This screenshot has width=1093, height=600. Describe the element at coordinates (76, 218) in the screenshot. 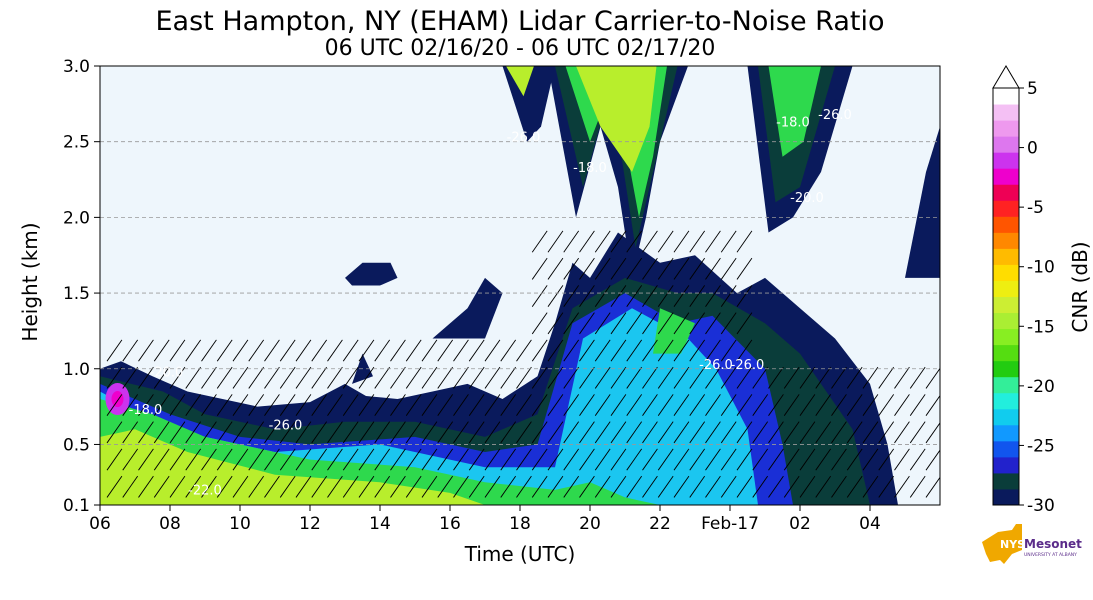

I see `y-tick-label-4: 2.0` at that location.